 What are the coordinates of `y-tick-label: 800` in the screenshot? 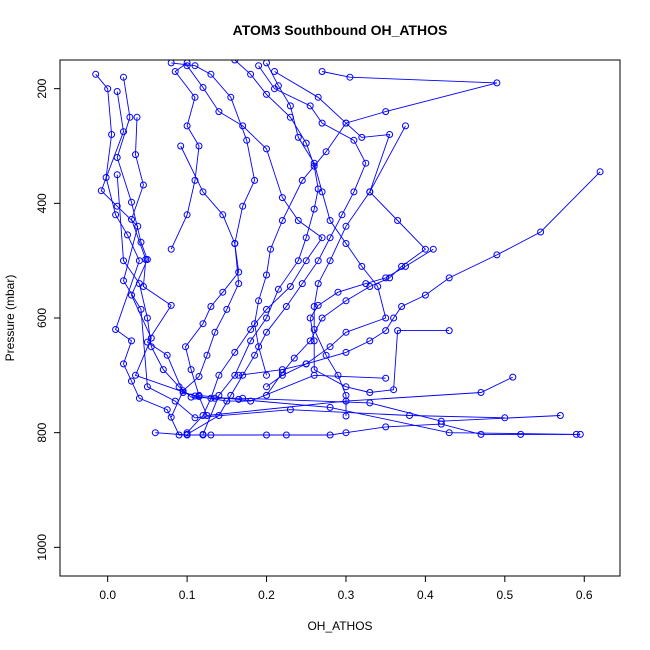 It's located at (42, 432).